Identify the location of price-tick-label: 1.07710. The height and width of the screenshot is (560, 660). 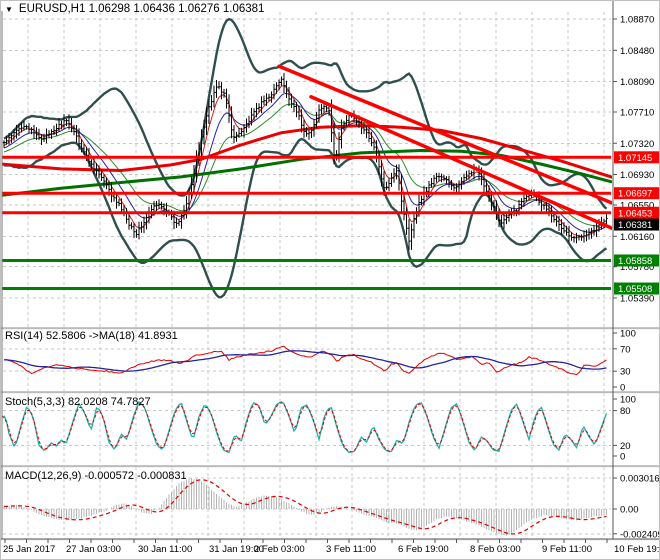
(637, 112).